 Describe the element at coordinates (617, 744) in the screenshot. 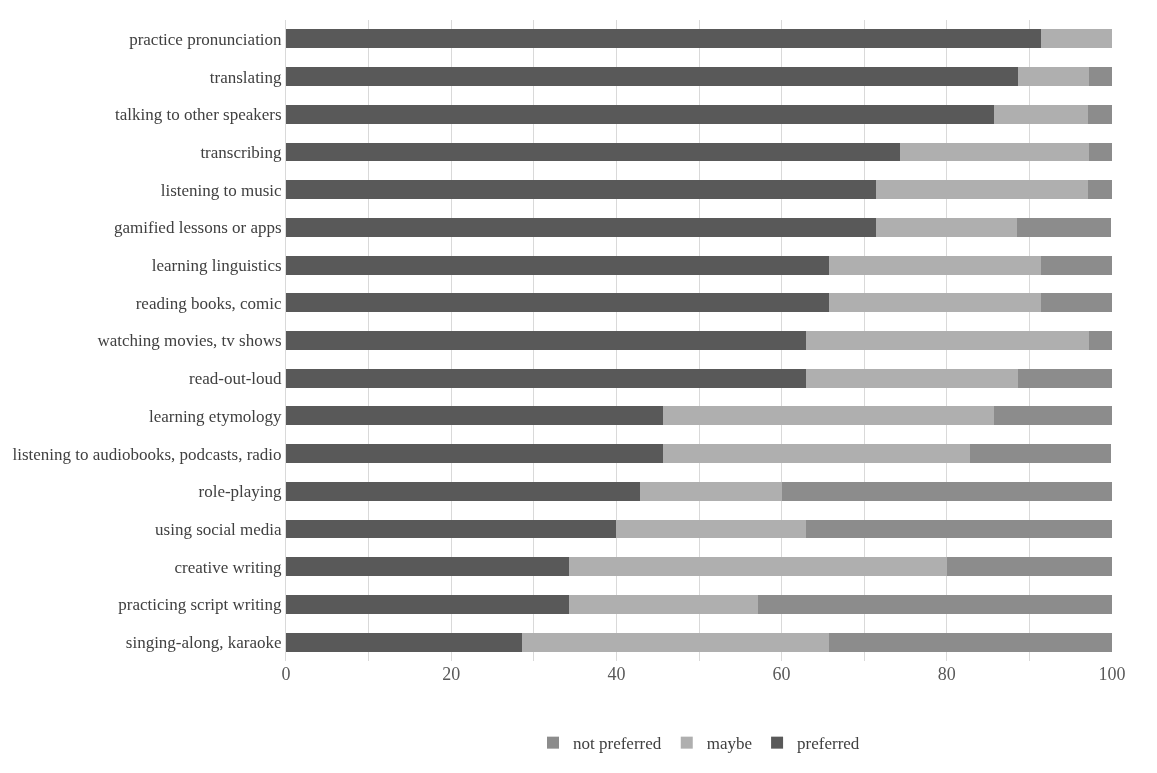

I see `legend-label: not preferred` at that location.